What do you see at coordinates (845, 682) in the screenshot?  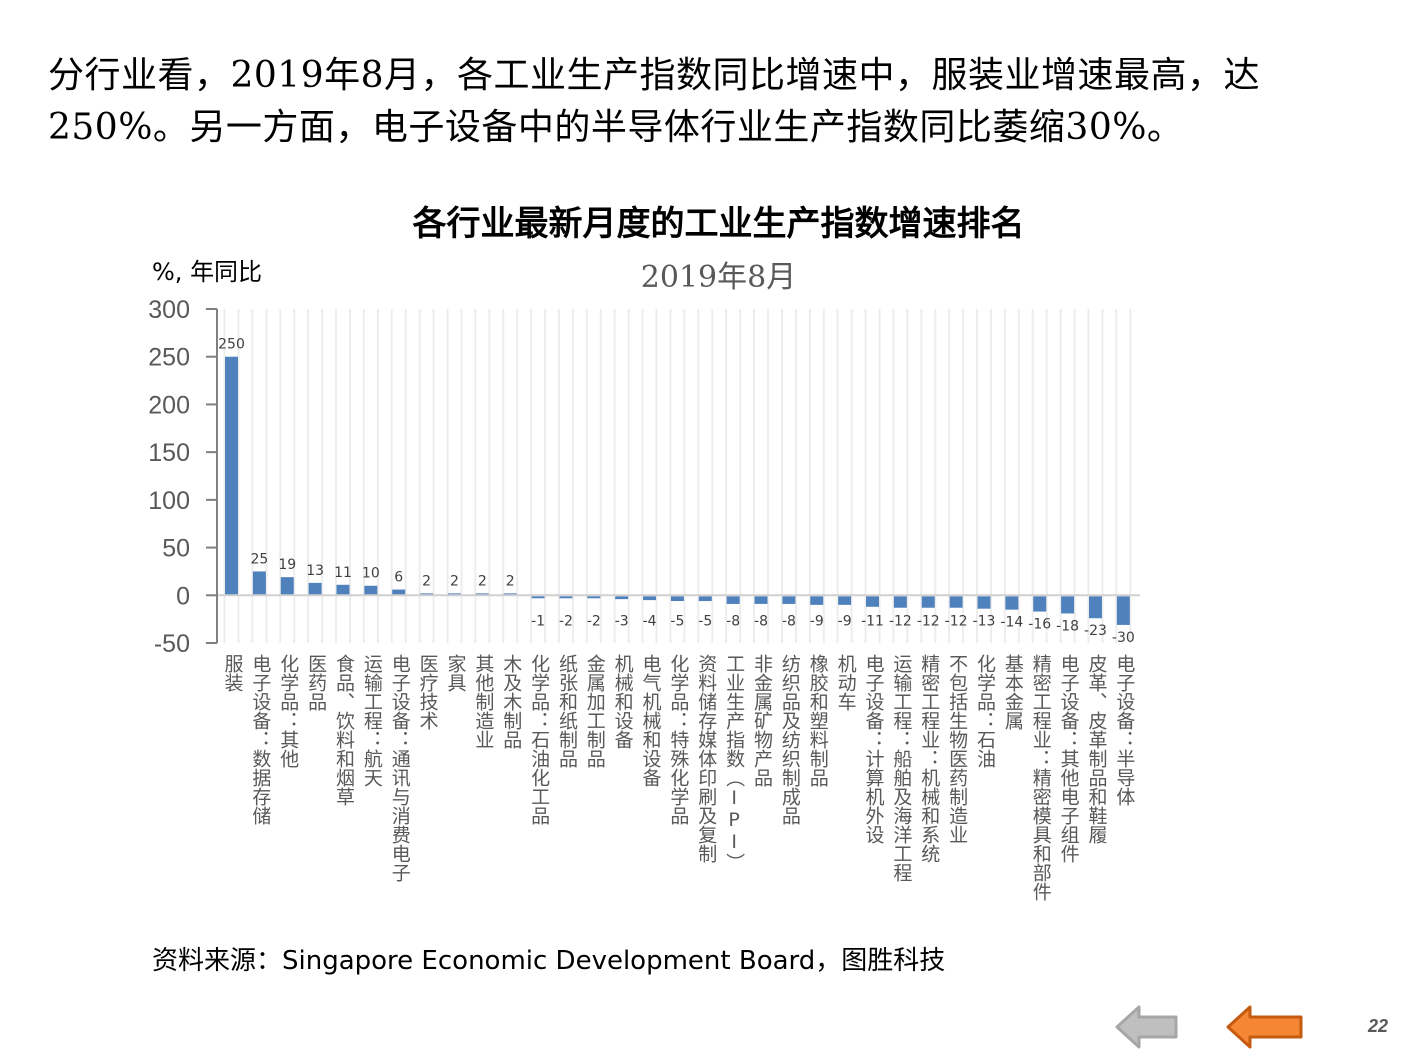 I see `x-category-label: 机动车` at bounding box center [845, 682].